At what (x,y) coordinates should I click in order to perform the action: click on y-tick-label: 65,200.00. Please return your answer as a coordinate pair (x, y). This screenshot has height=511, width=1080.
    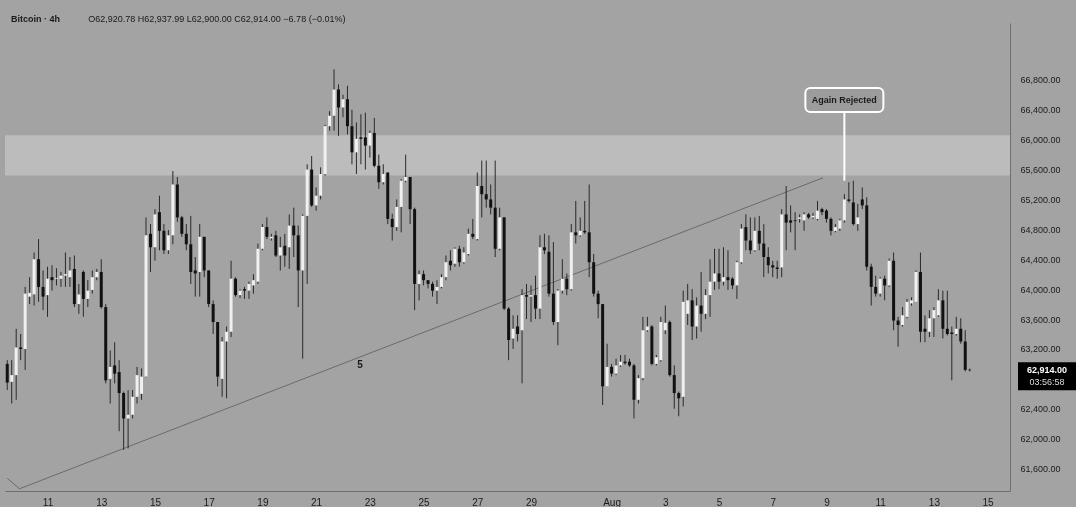
    Looking at the image, I should click on (1040, 199).